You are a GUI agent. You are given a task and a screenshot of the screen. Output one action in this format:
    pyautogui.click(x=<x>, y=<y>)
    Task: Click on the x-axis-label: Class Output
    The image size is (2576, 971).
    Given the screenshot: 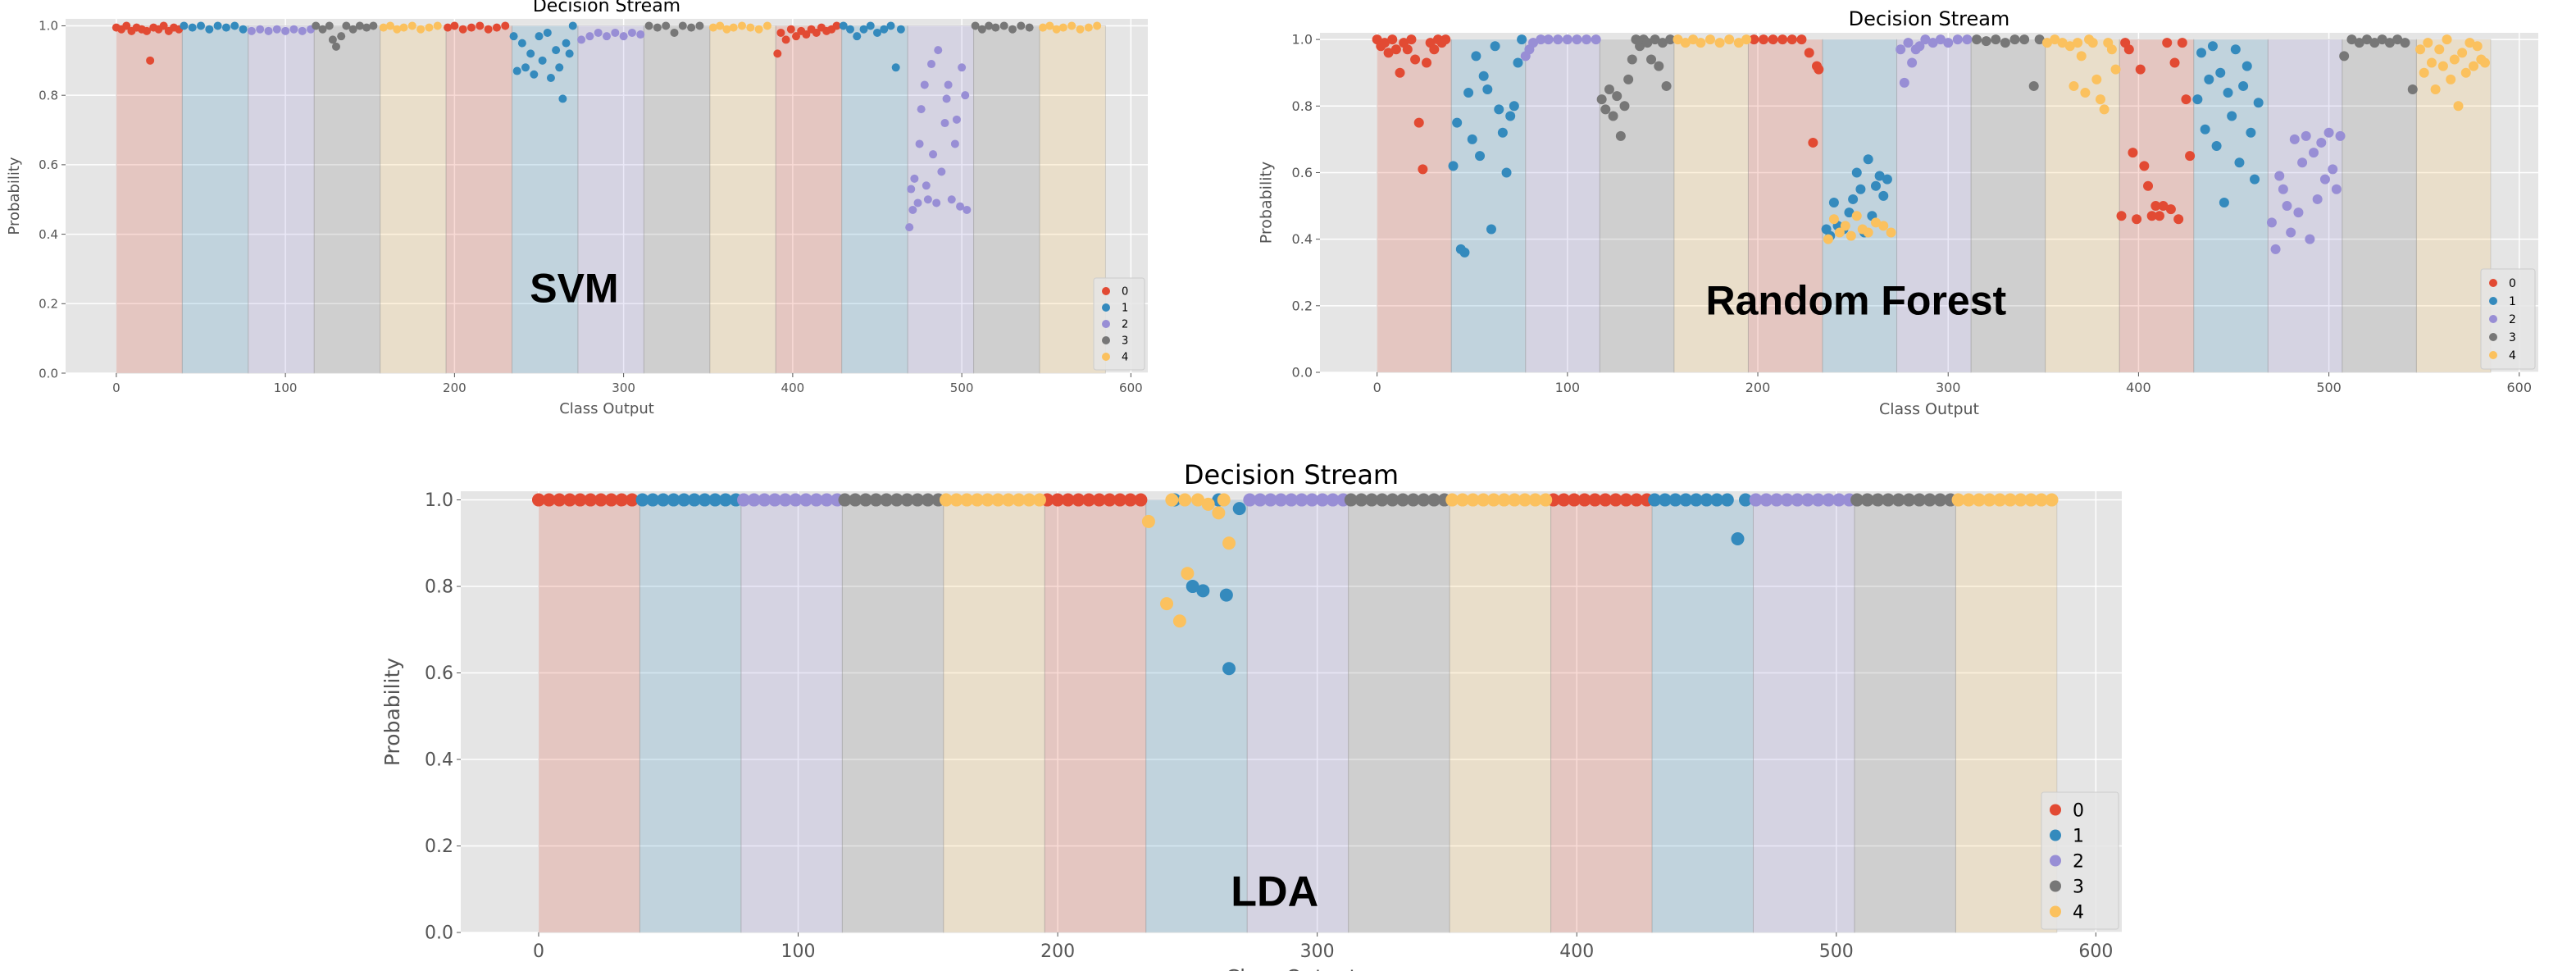 What is the action you would take?
    pyautogui.click(x=1929, y=409)
    